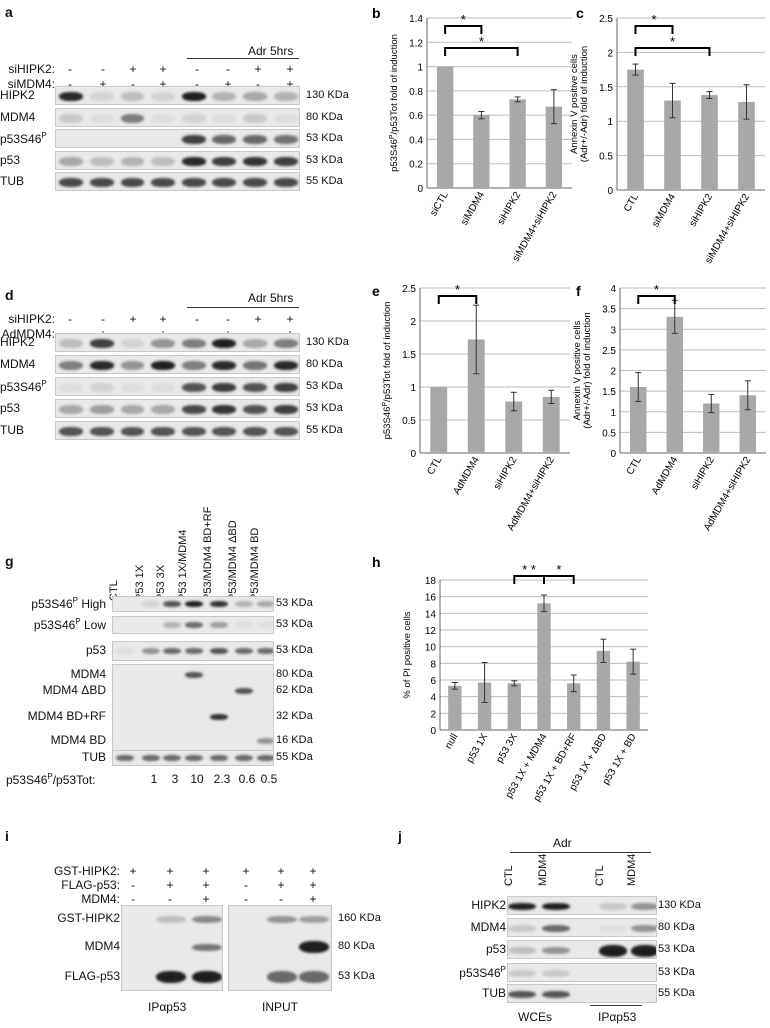 This screenshot has height=1028, width=770. Describe the element at coordinates (100, 899) in the screenshot. I see `treatment-label: MDM4:` at that location.